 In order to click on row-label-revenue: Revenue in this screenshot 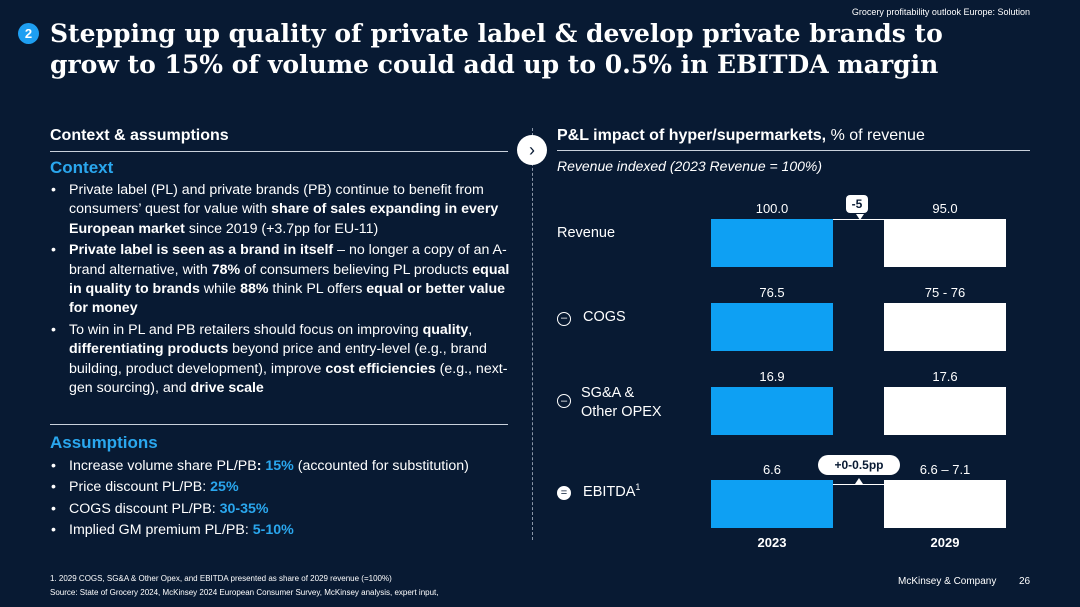, I will do `click(586, 233)`.